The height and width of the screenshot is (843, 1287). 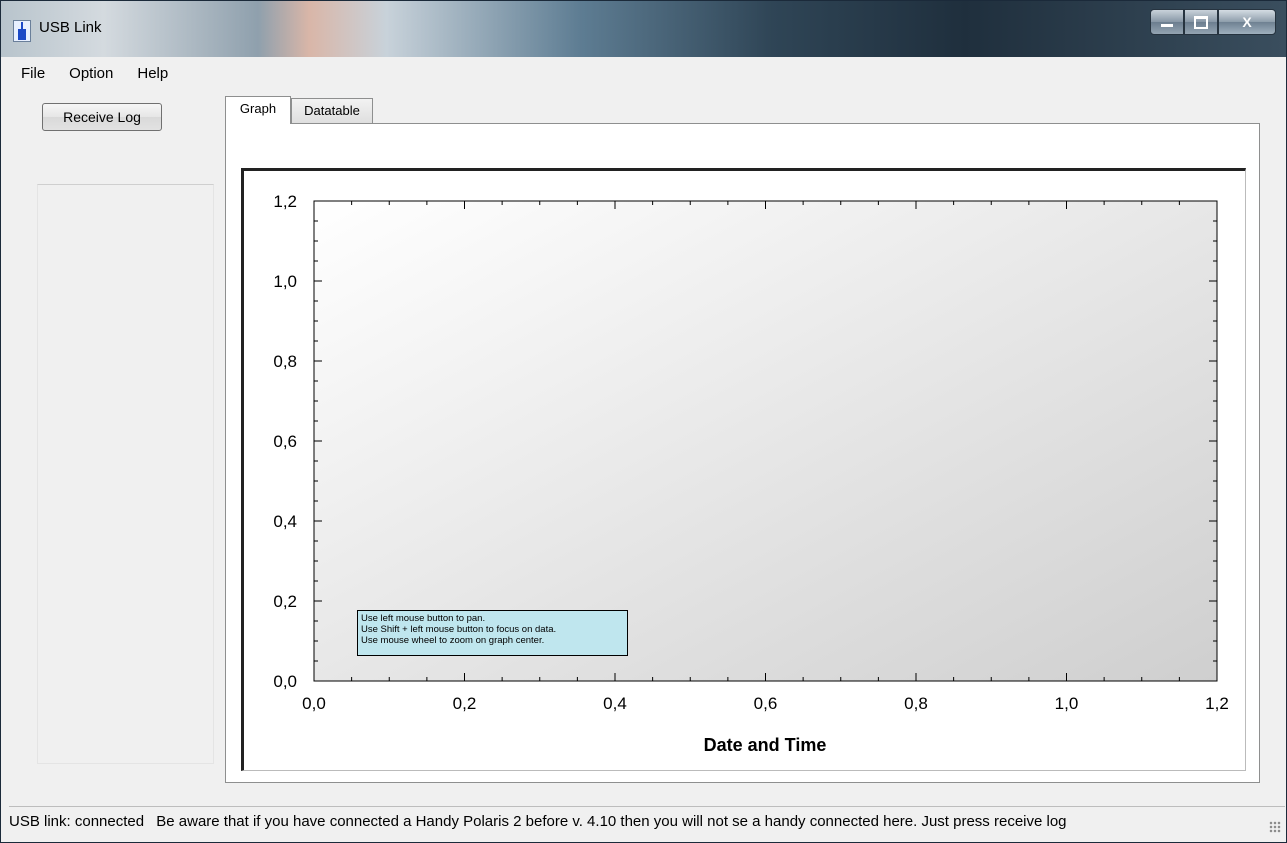 I want to click on x-tick-label: 0,6, so click(x=766, y=703).